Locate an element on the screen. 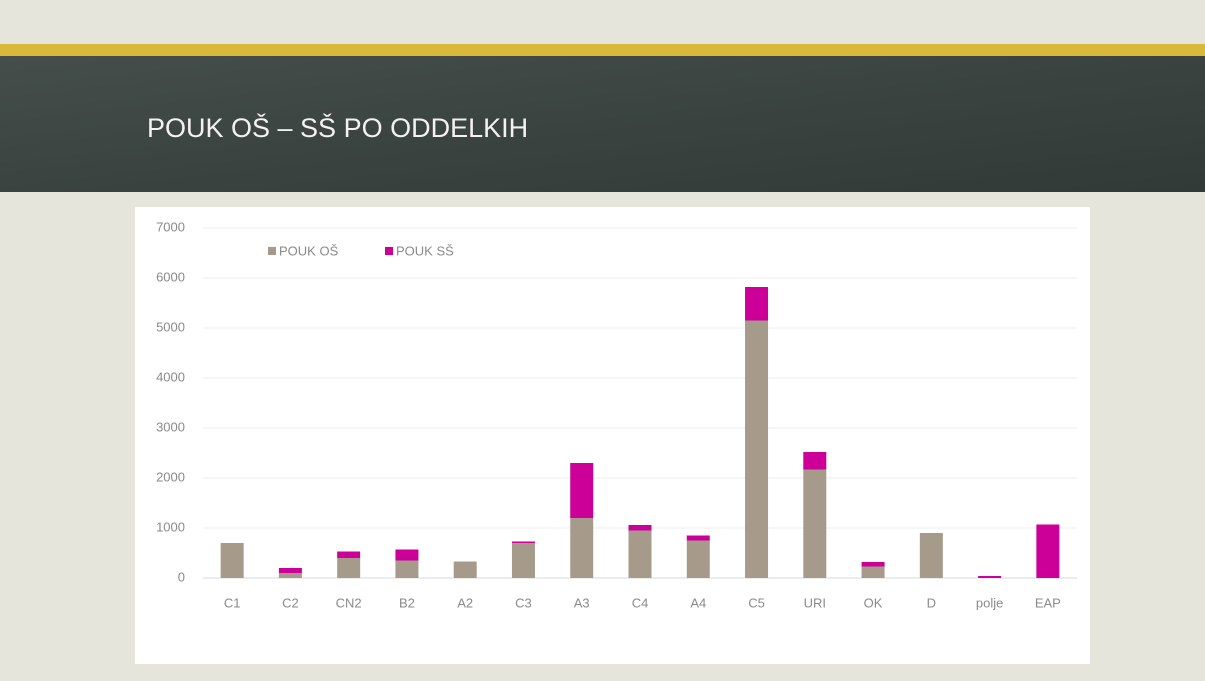  x-tick-label: OK is located at coordinates (873, 602).